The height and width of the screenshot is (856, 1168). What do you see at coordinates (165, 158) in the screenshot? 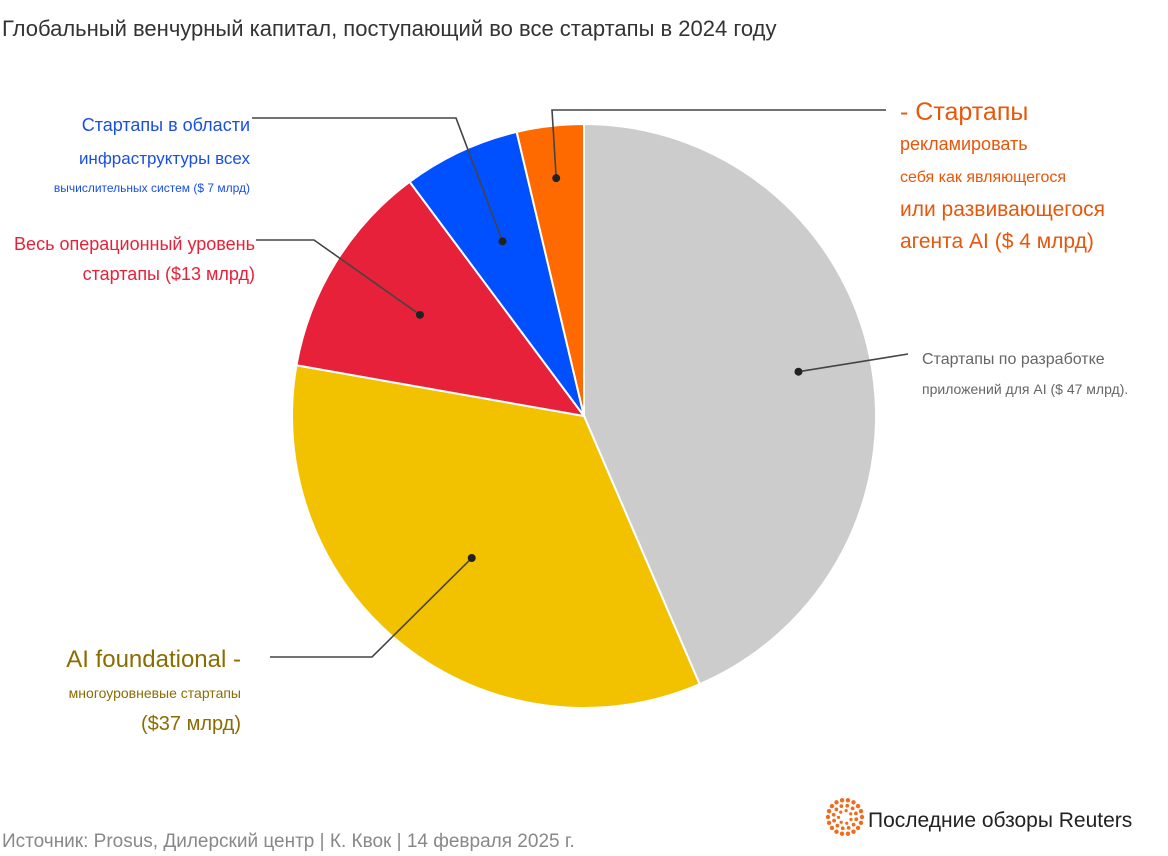
I see `slice-label-3-line-1: инфраструктуры всех` at bounding box center [165, 158].